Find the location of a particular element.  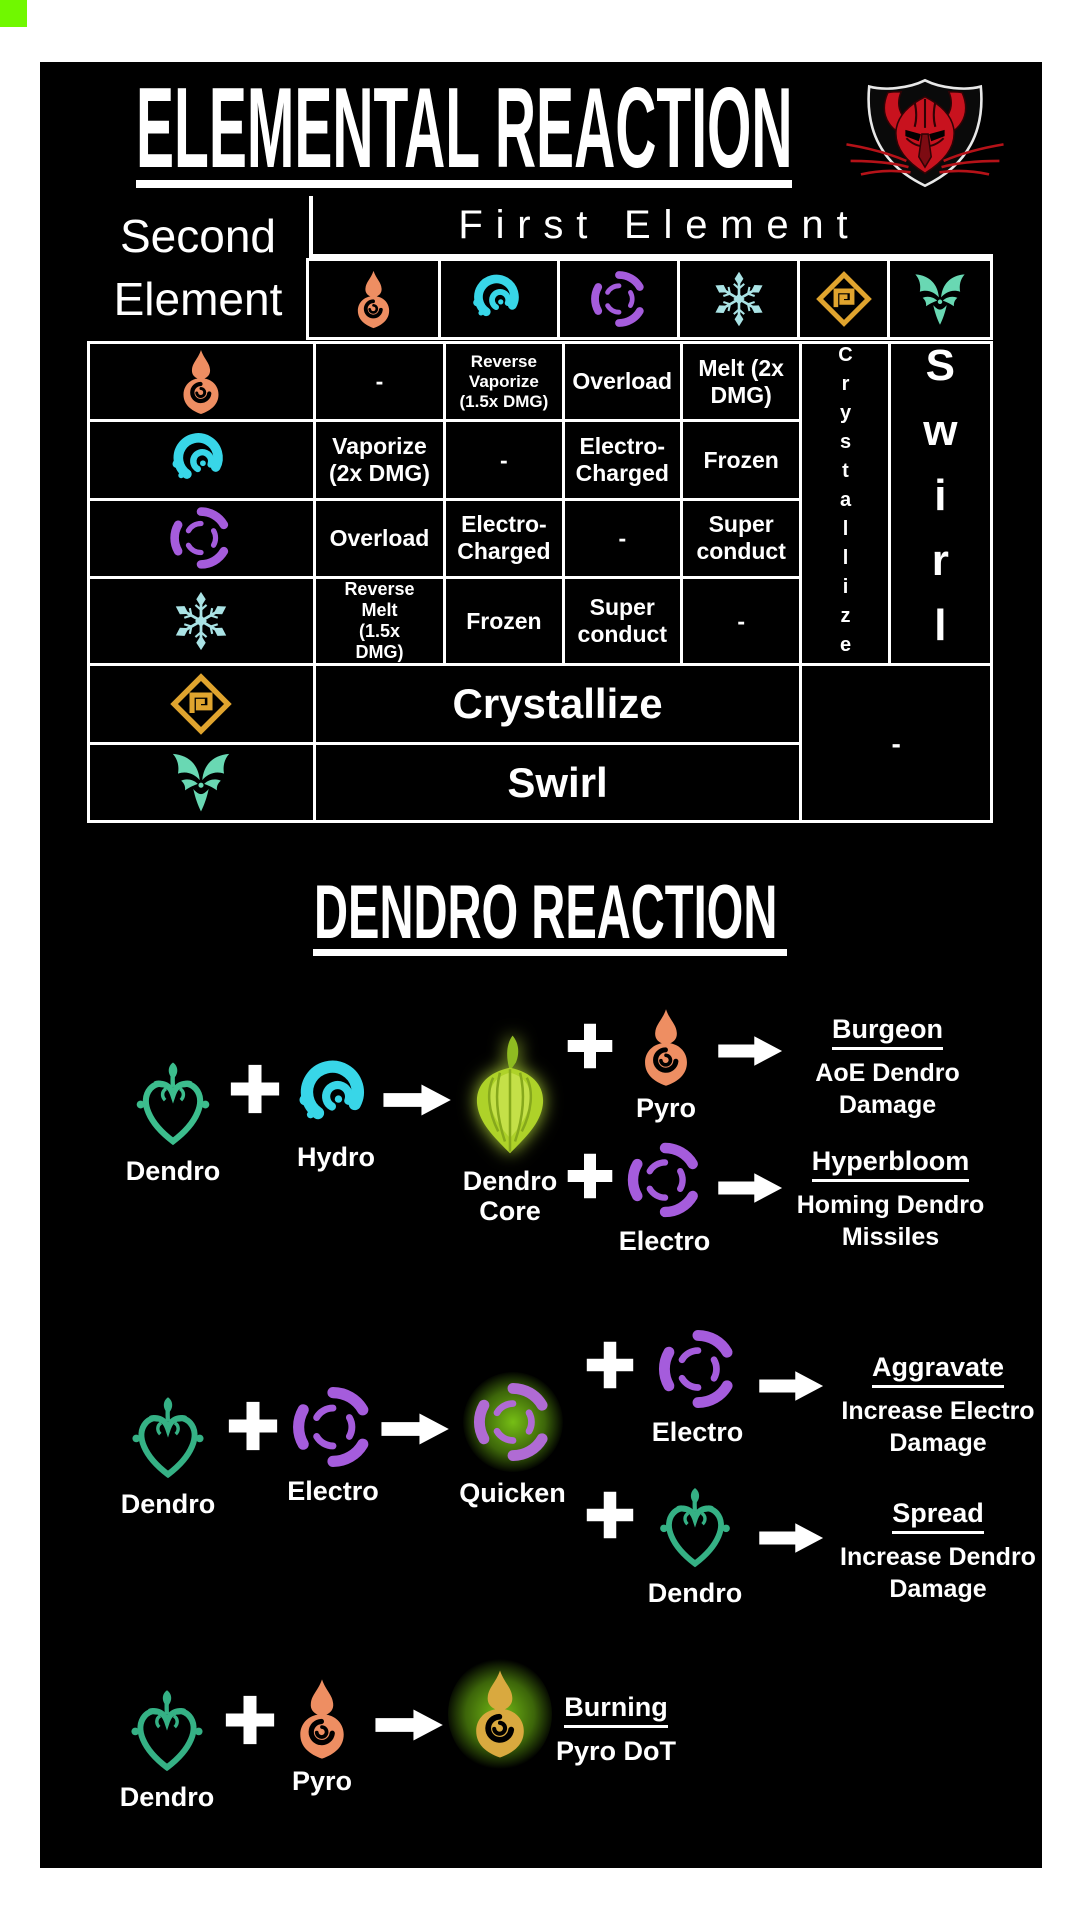

pyro-column-header is located at coordinates (373, 299).